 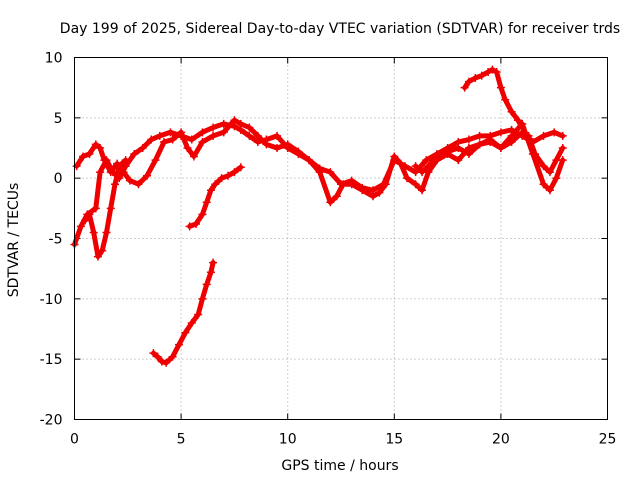 What do you see at coordinates (54, 59) in the screenshot?
I see `y-tick-label: 10` at bounding box center [54, 59].